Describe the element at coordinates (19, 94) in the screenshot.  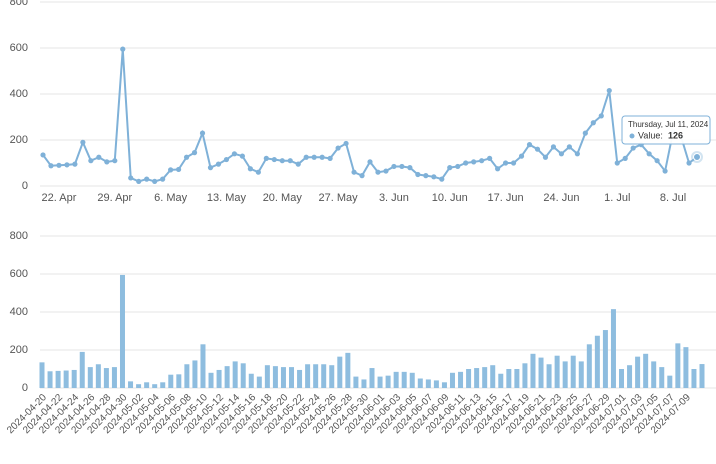
I see `y-tick-label: 400` at that location.